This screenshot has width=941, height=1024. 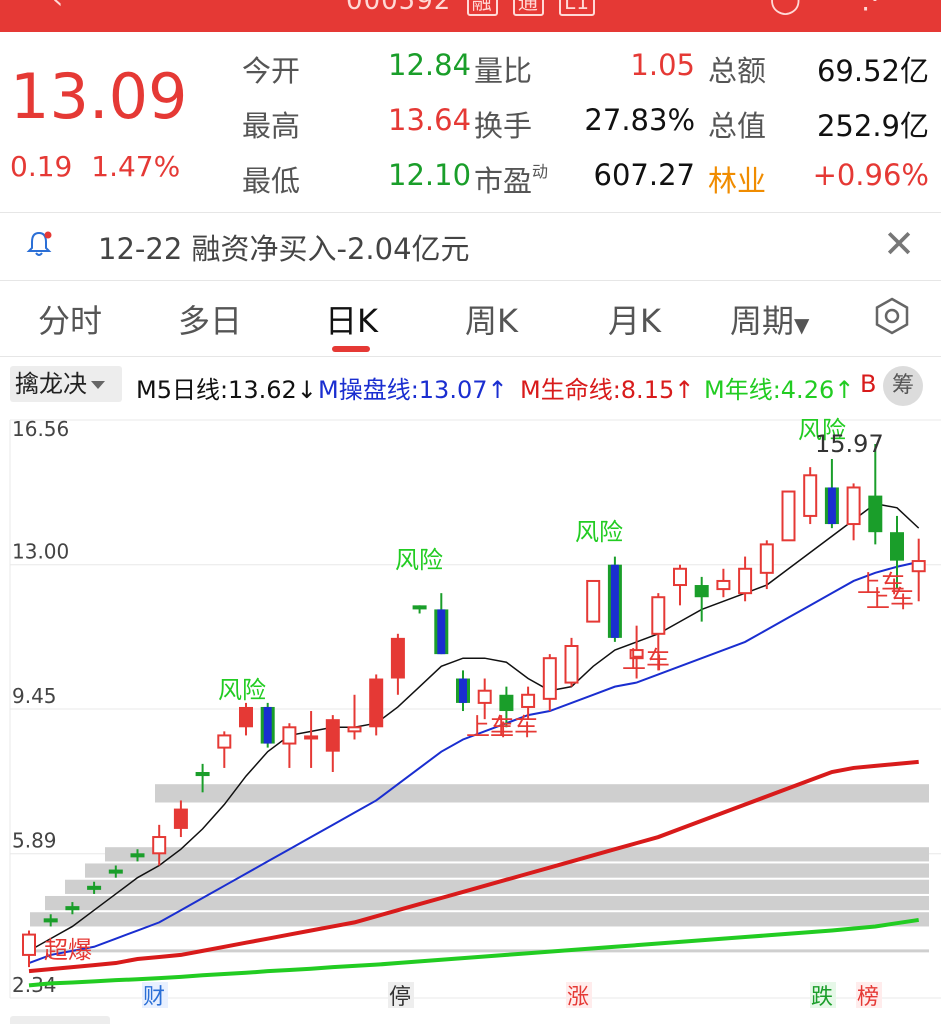 I want to click on quote-label: 量比, so click(x=503, y=71).